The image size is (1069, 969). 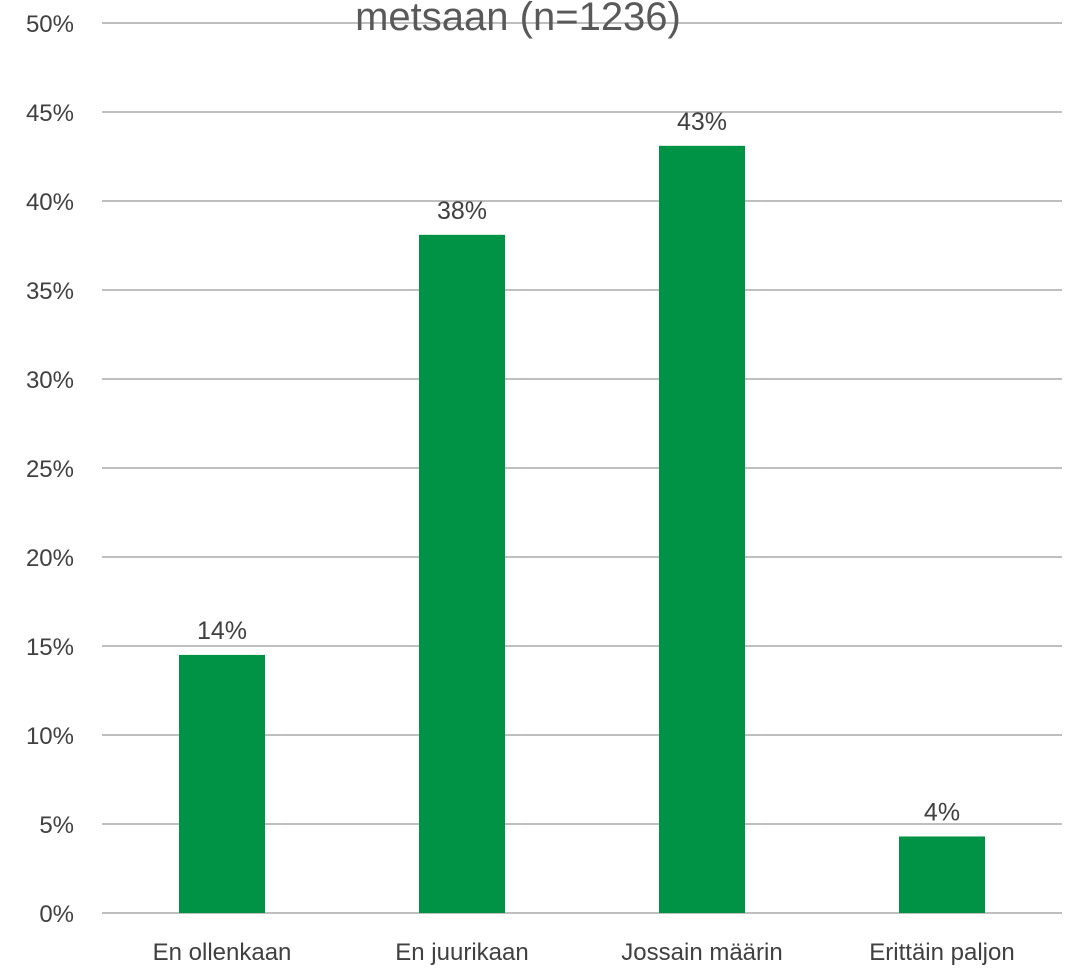 What do you see at coordinates (50, 291) in the screenshot?
I see `y-tick-label: 35%` at bounding box center [50, 291].